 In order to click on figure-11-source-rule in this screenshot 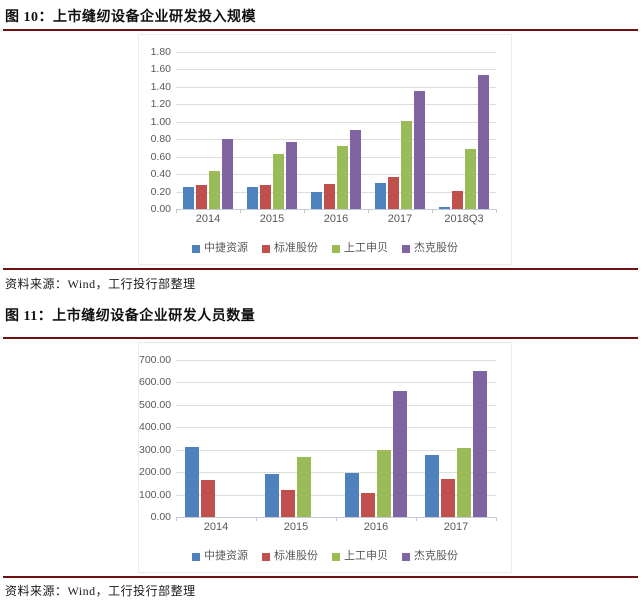, I will do `click(320, 577)`.